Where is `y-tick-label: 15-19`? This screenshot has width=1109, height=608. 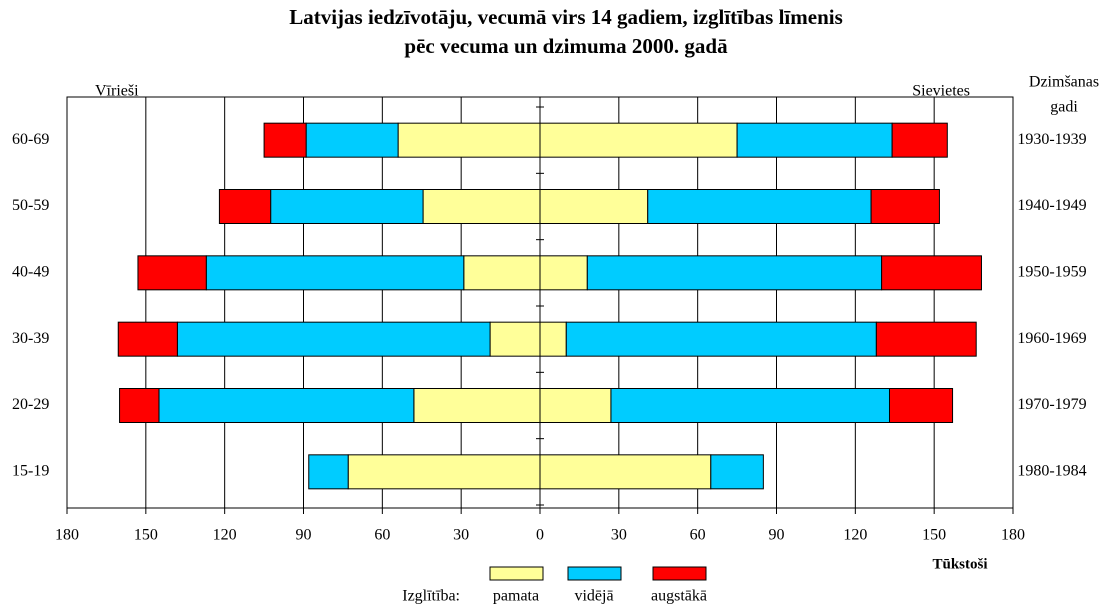
y-tick-label: 15-19 is located at coordinates (30, 471).